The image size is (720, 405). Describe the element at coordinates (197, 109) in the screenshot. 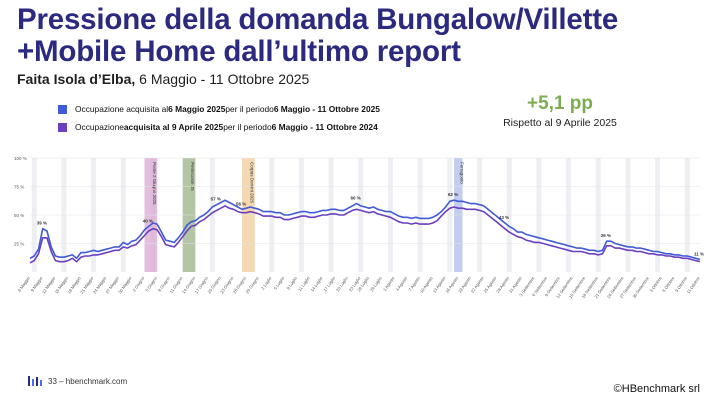

I see `legend-text-bold: 6 Maggio 2025` at that location.